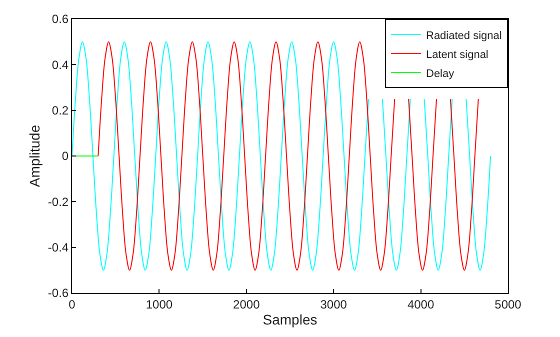  Describe the element at coordinates (290, 320) in the screenshot. I see `x-axis-title: Samples` at that location.